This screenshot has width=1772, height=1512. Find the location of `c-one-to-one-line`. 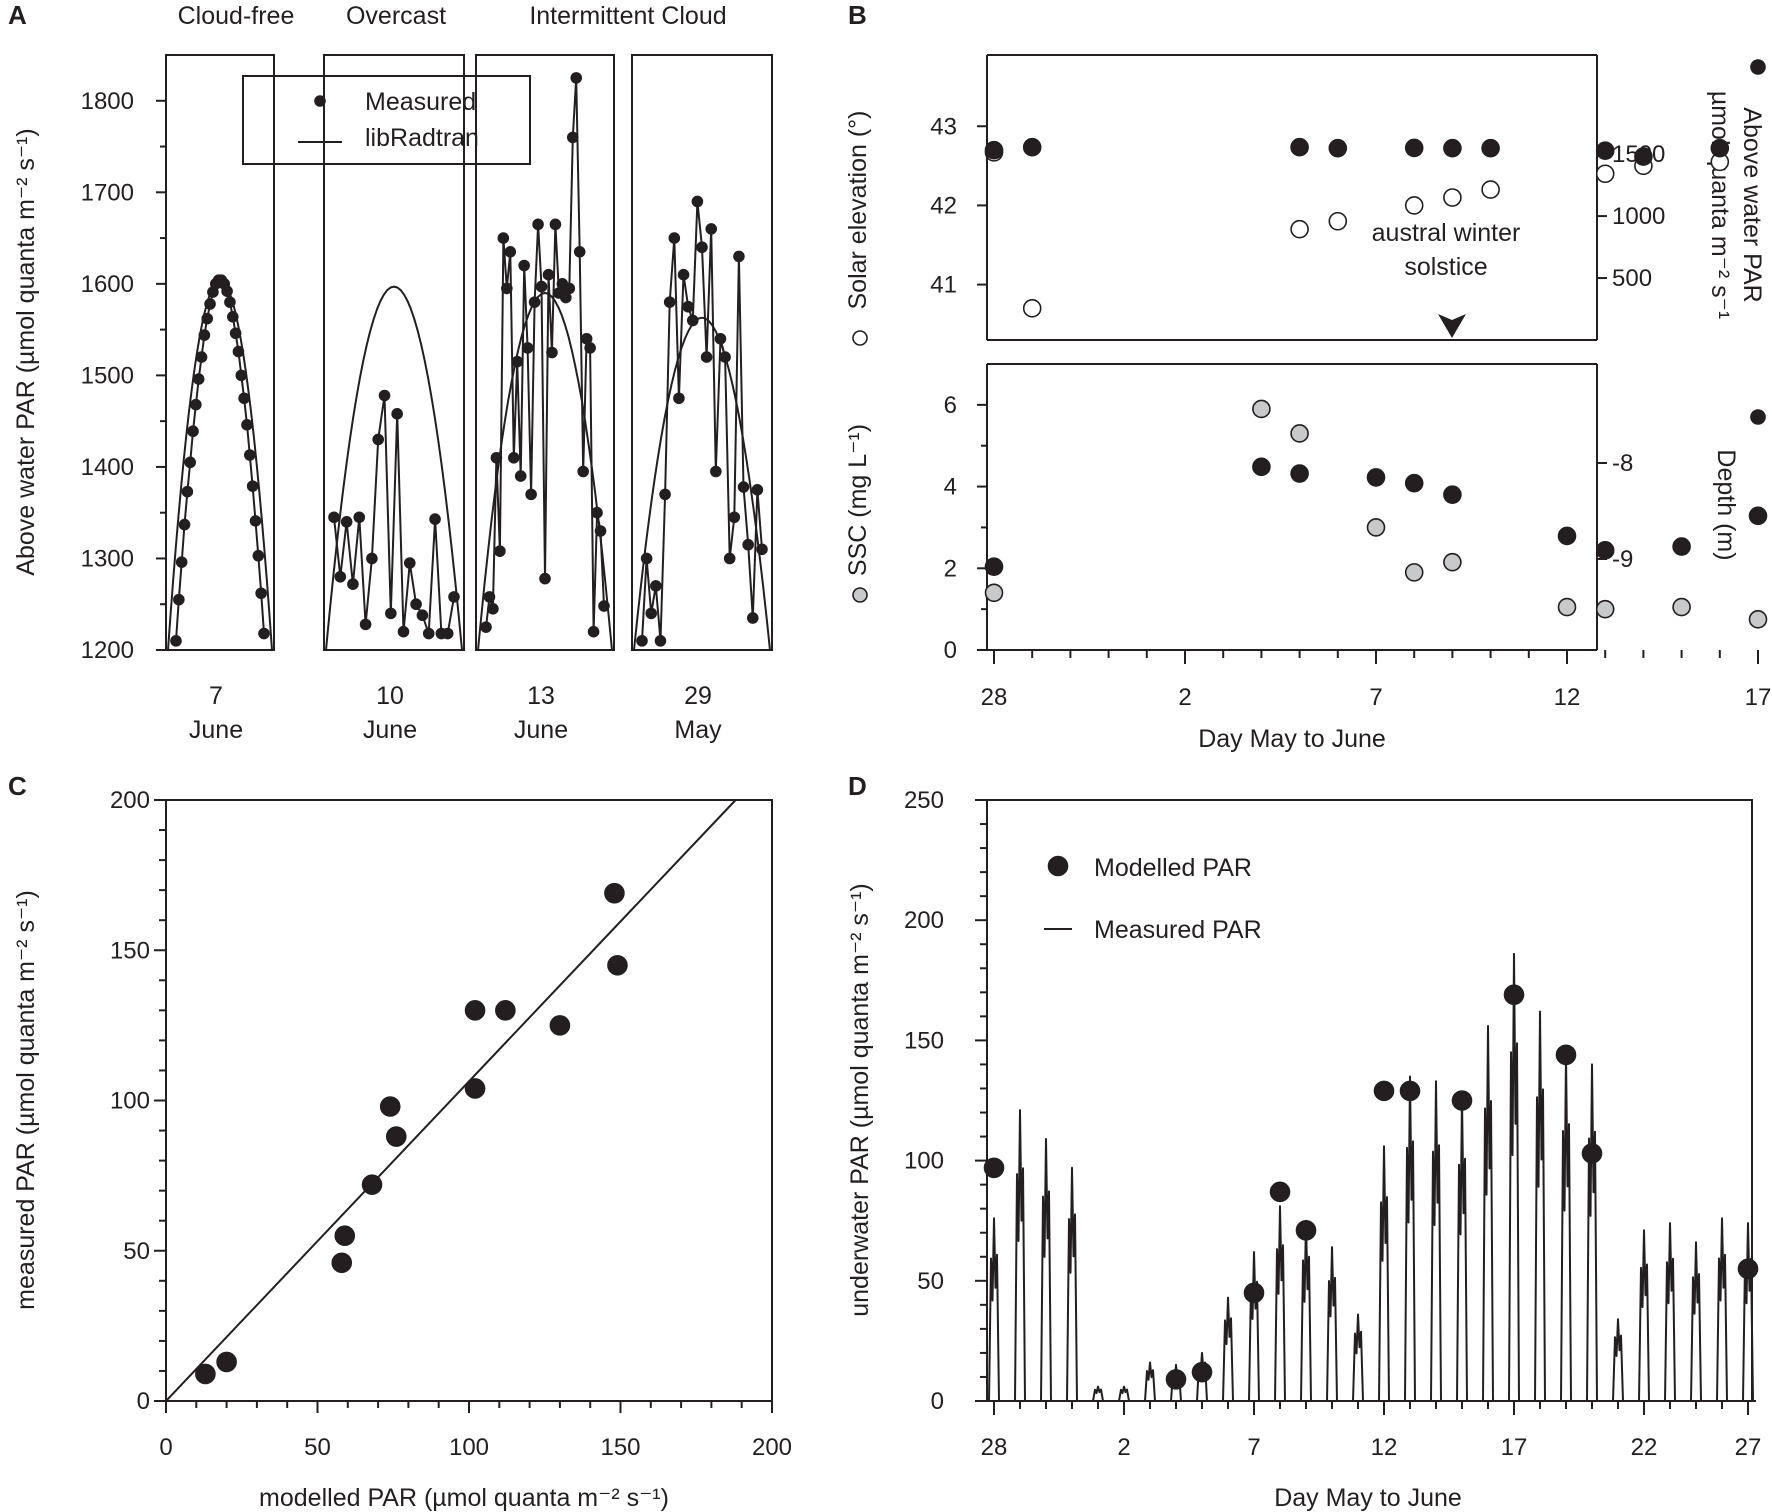

c-one-to-one-line is located at coordinates (451, 1100).